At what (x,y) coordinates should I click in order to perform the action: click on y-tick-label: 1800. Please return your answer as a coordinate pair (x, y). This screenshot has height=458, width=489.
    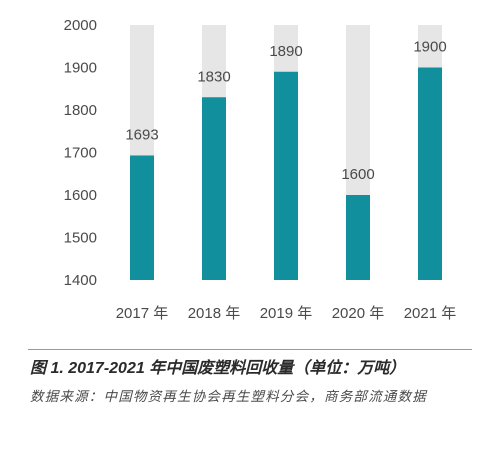
    Looking at the image, I should click on (80, 110).